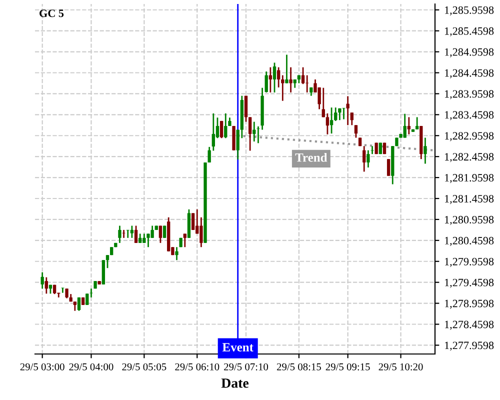  I want to click on x-tick-label: 29/5 08:15, so click(298, 366).